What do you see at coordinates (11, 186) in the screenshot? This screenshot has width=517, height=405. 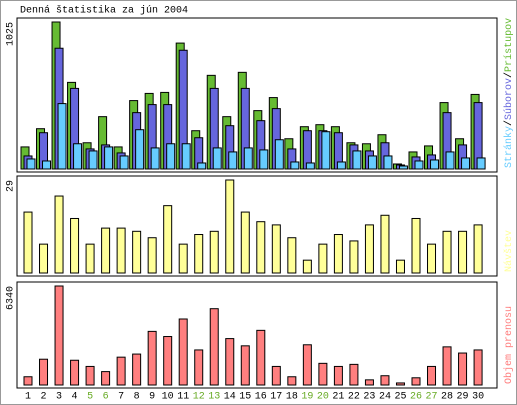 I see `y-tick-label: 29` at bounding box center [11, 186].